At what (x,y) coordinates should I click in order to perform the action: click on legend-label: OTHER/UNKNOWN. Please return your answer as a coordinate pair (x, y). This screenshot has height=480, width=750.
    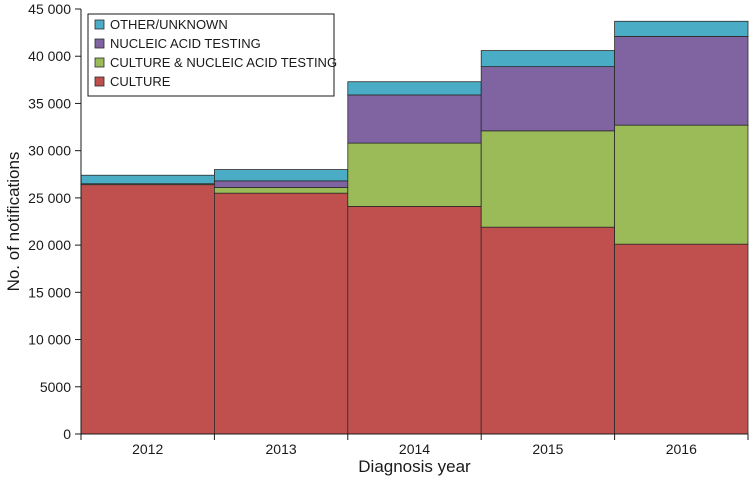
    Looking at the image, I should click on (169, 24).